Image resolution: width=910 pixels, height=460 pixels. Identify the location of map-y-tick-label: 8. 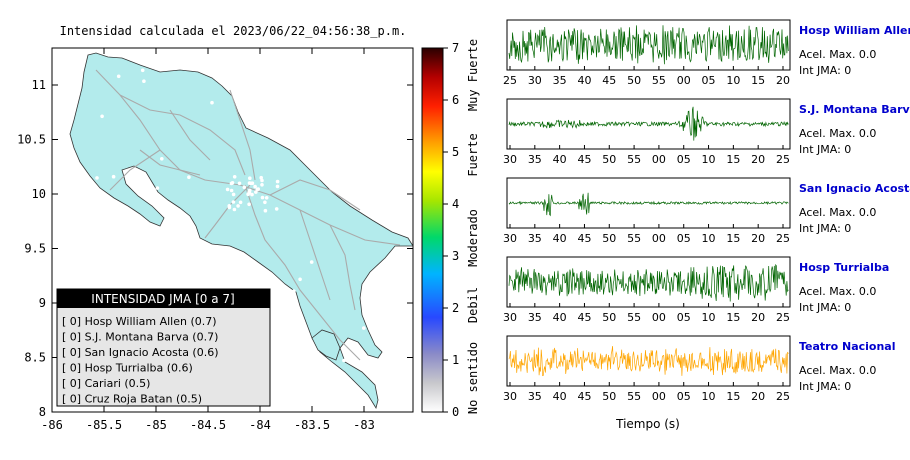
(42, 412).